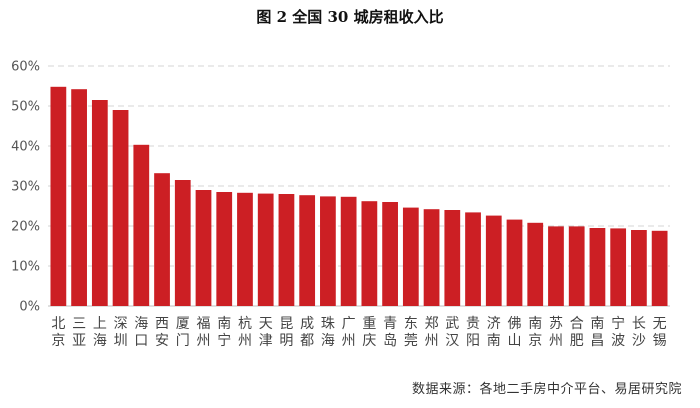 This screenshot has width=700, height=408. Describe the element at coordinates (390, 332) in the screenshot. I see `x-tick-label: 青岛` at that location.